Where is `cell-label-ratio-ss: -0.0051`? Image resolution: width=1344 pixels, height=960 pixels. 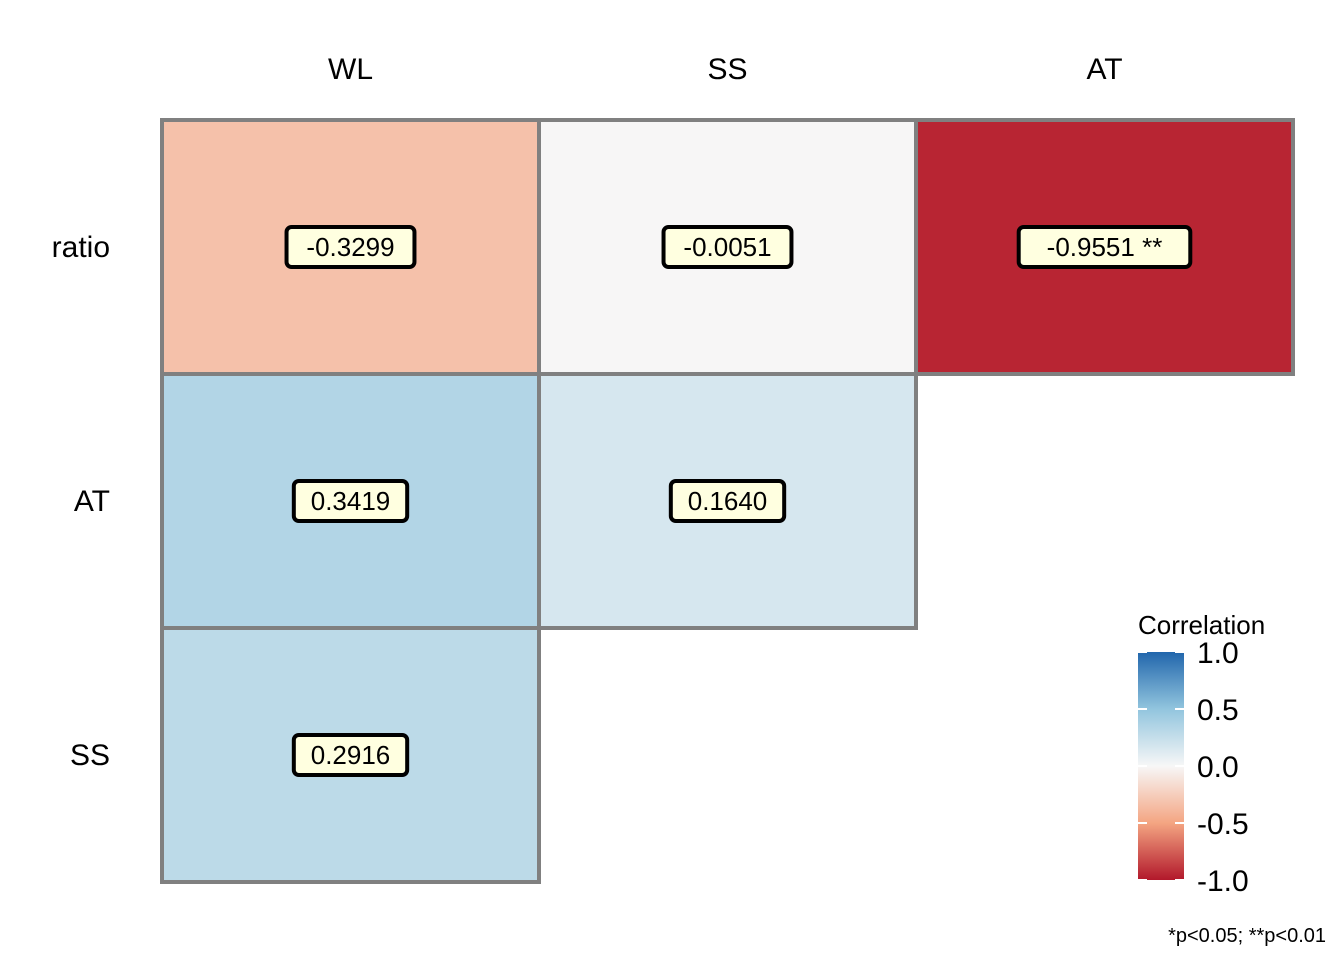 cell-label-ratio-ss: -0.0051 is located at coordinates (727, 247).